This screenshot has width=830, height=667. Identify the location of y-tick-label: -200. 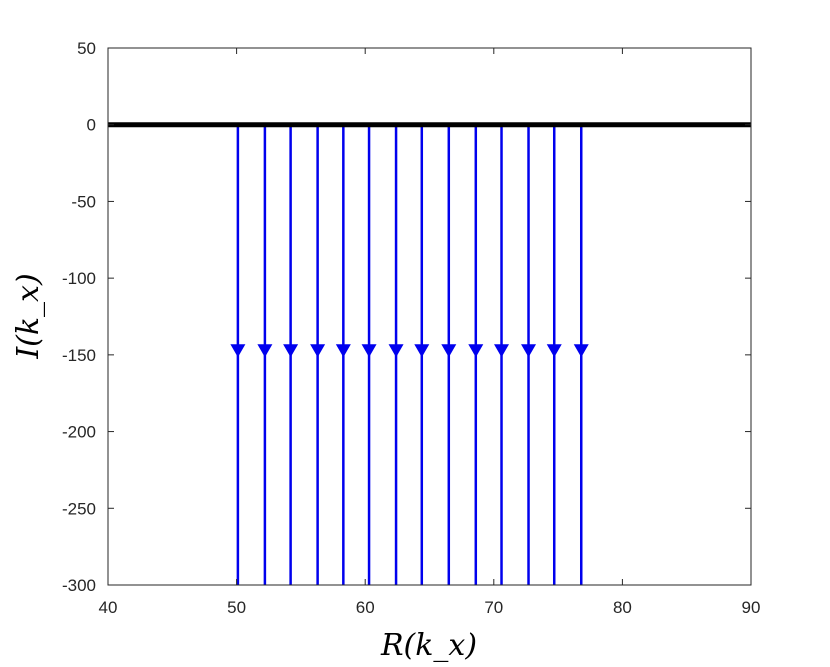
(79, 432).